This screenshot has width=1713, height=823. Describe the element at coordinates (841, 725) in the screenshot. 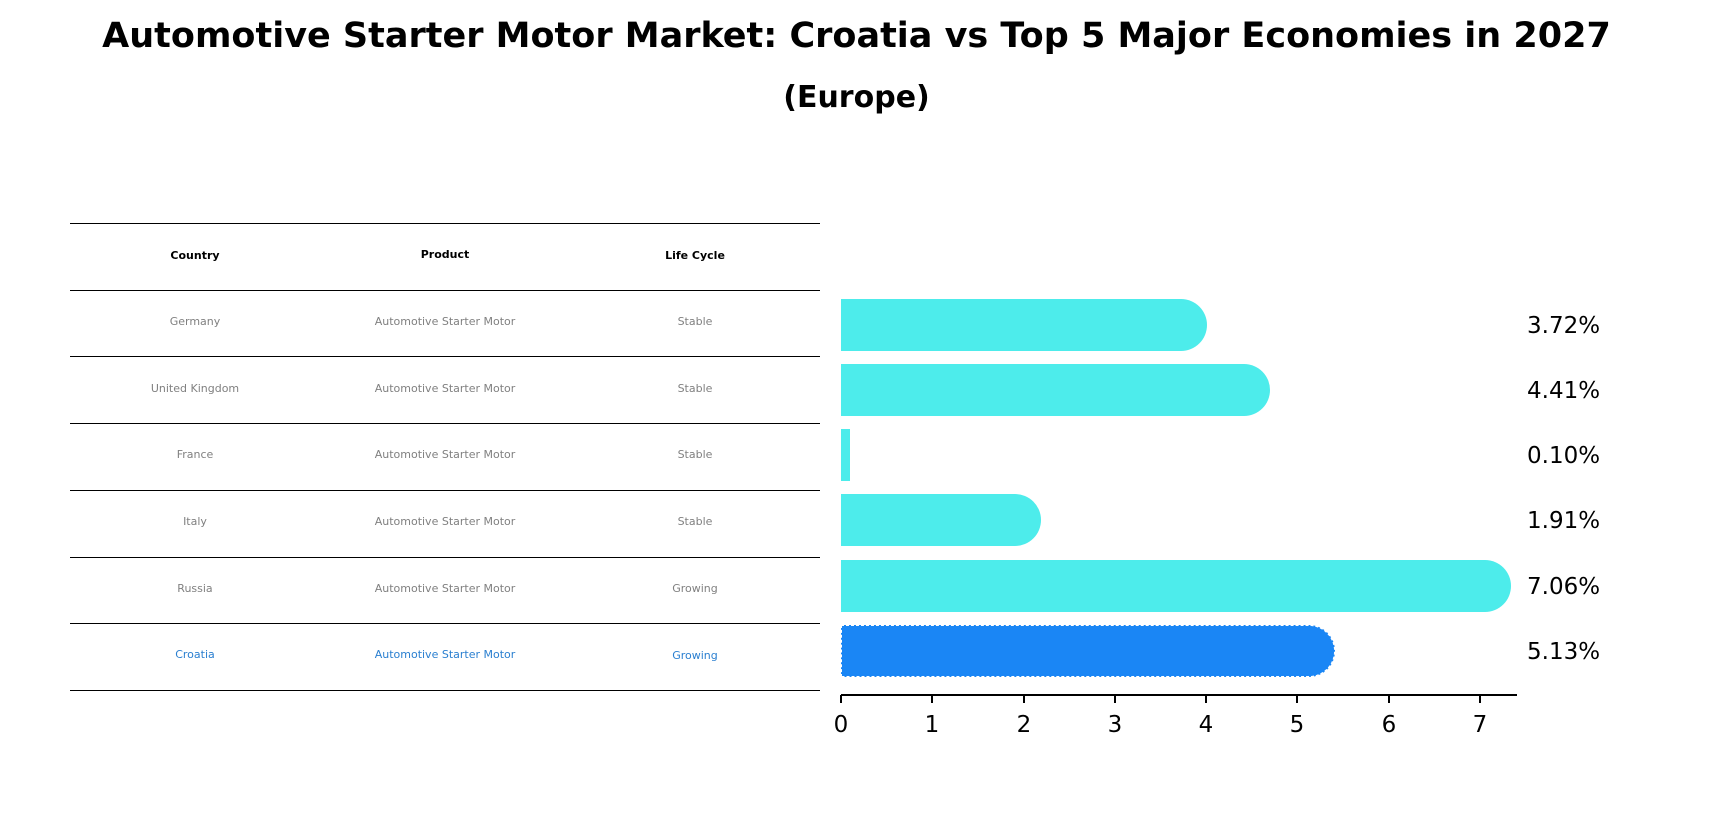

I see `x-tick-label: 0` at that location.